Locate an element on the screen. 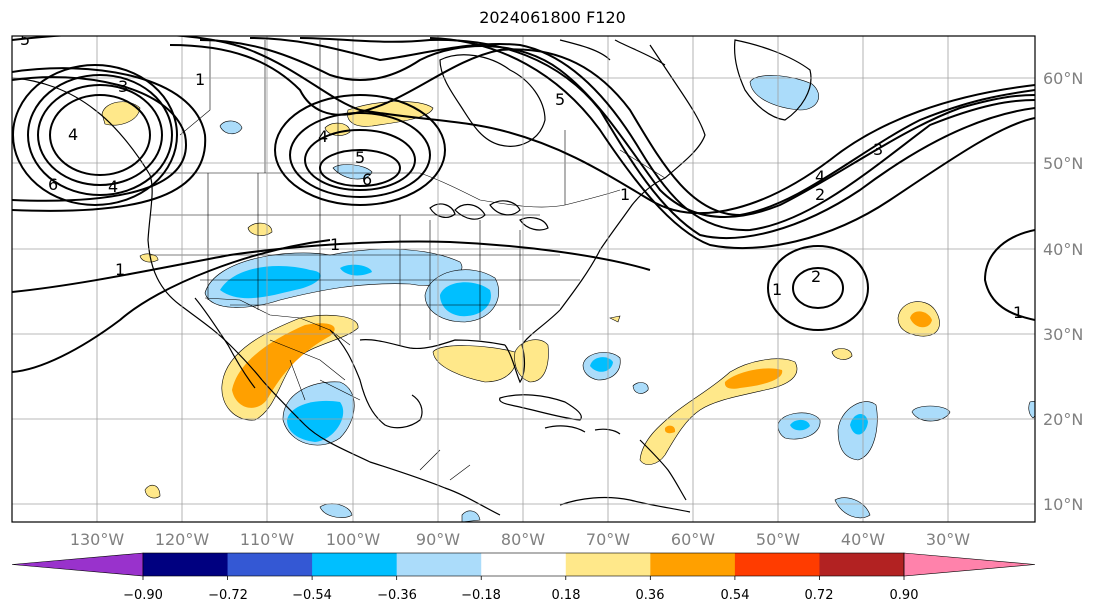 The width and height of the screenshot is (1105, 615). colorbar-tick-label: −0.90 is located at coordinates (143, 595).